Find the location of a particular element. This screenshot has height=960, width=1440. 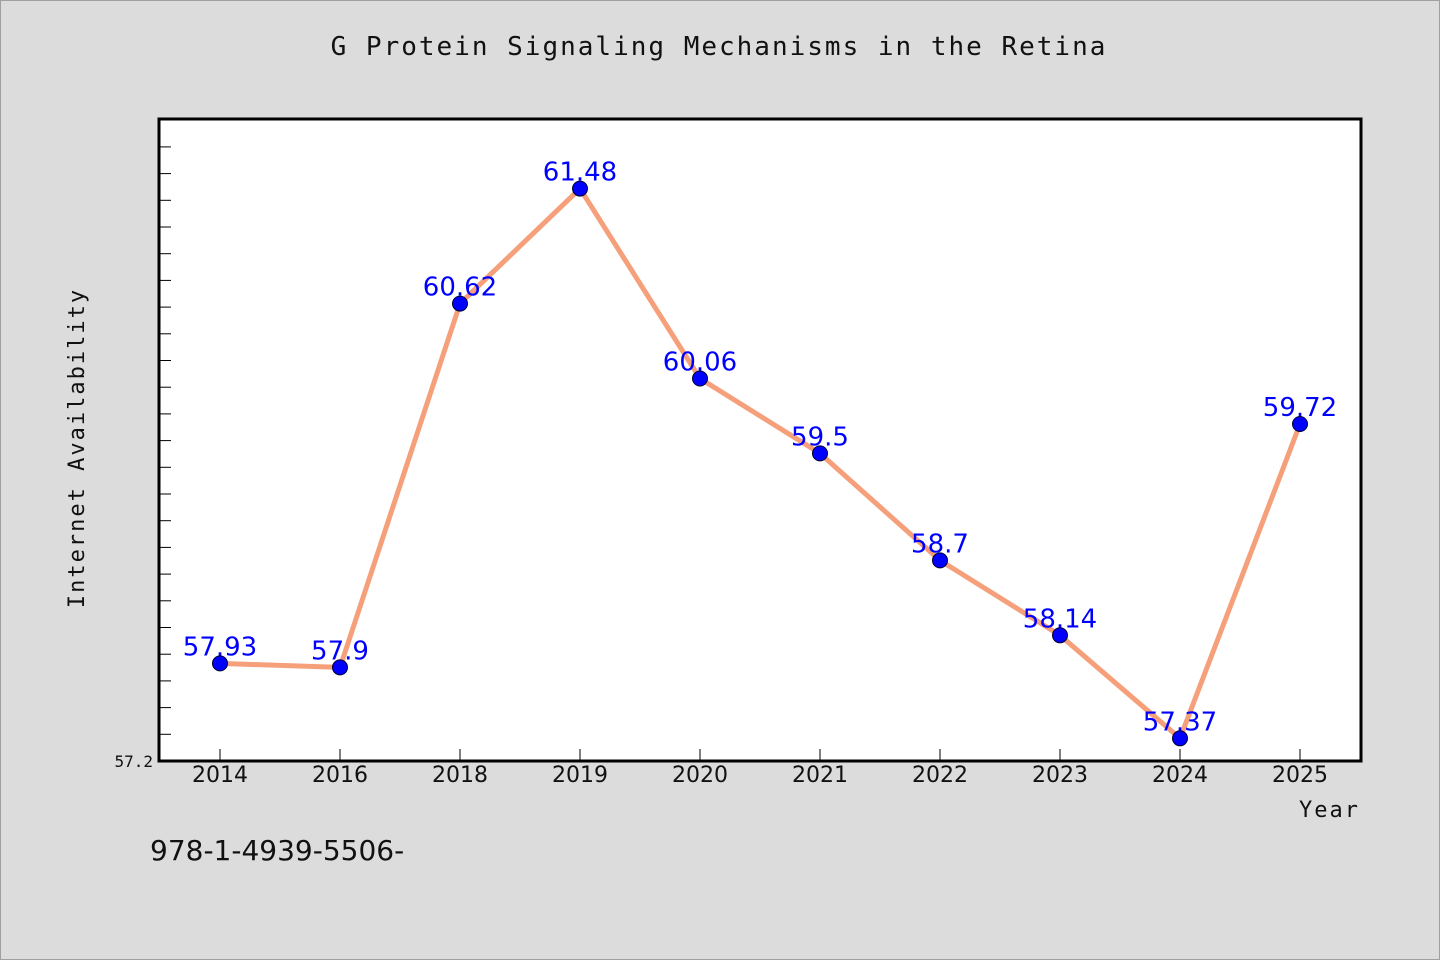

data-label: 57.93 is located at coordinates (220, 647).